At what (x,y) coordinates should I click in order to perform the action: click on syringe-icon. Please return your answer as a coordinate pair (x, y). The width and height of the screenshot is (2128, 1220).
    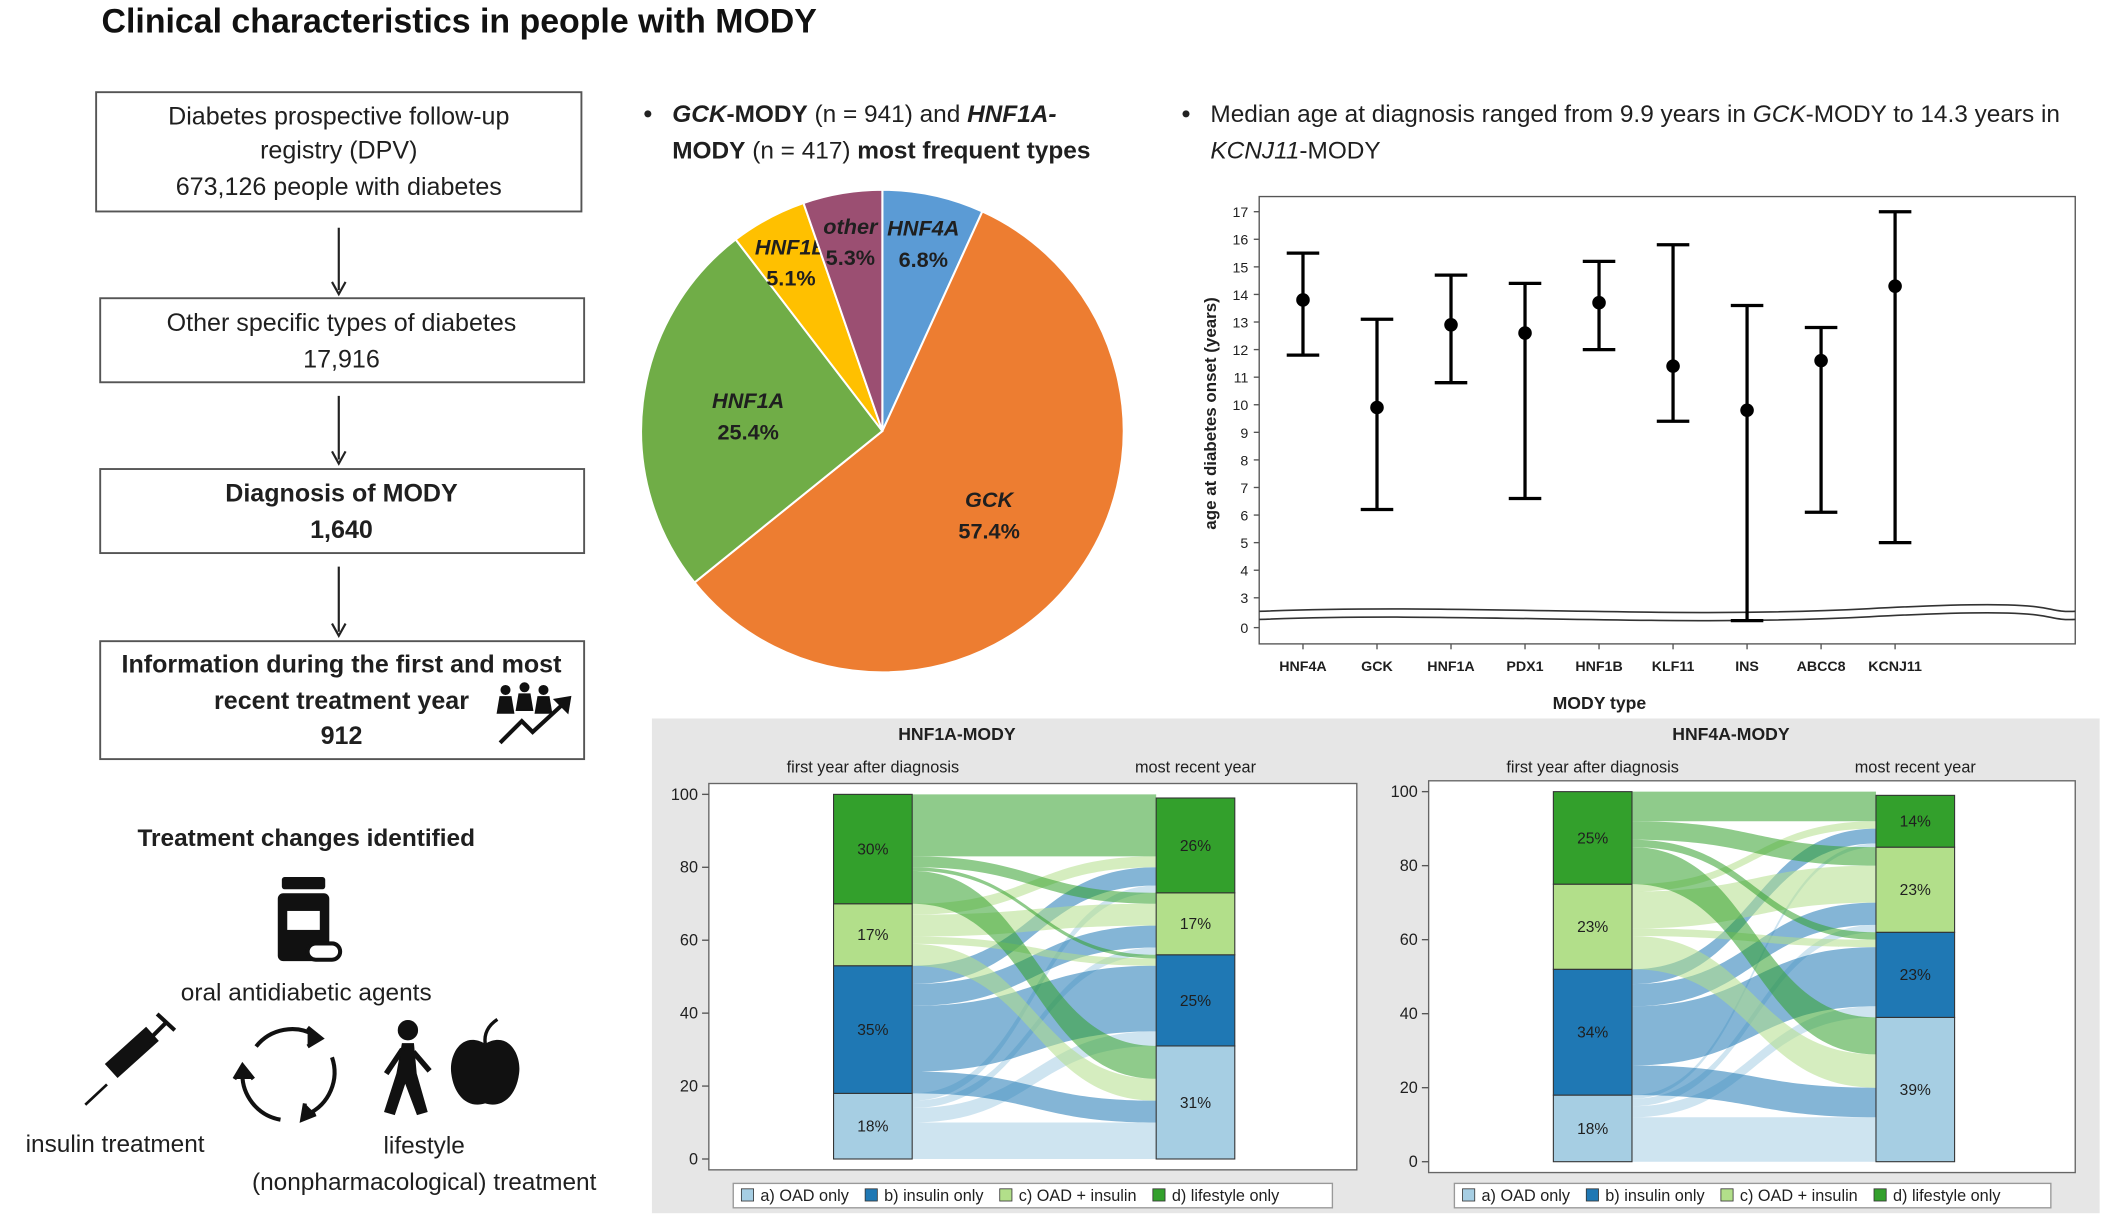
    Looking at the image, I should click on (130, 1059).